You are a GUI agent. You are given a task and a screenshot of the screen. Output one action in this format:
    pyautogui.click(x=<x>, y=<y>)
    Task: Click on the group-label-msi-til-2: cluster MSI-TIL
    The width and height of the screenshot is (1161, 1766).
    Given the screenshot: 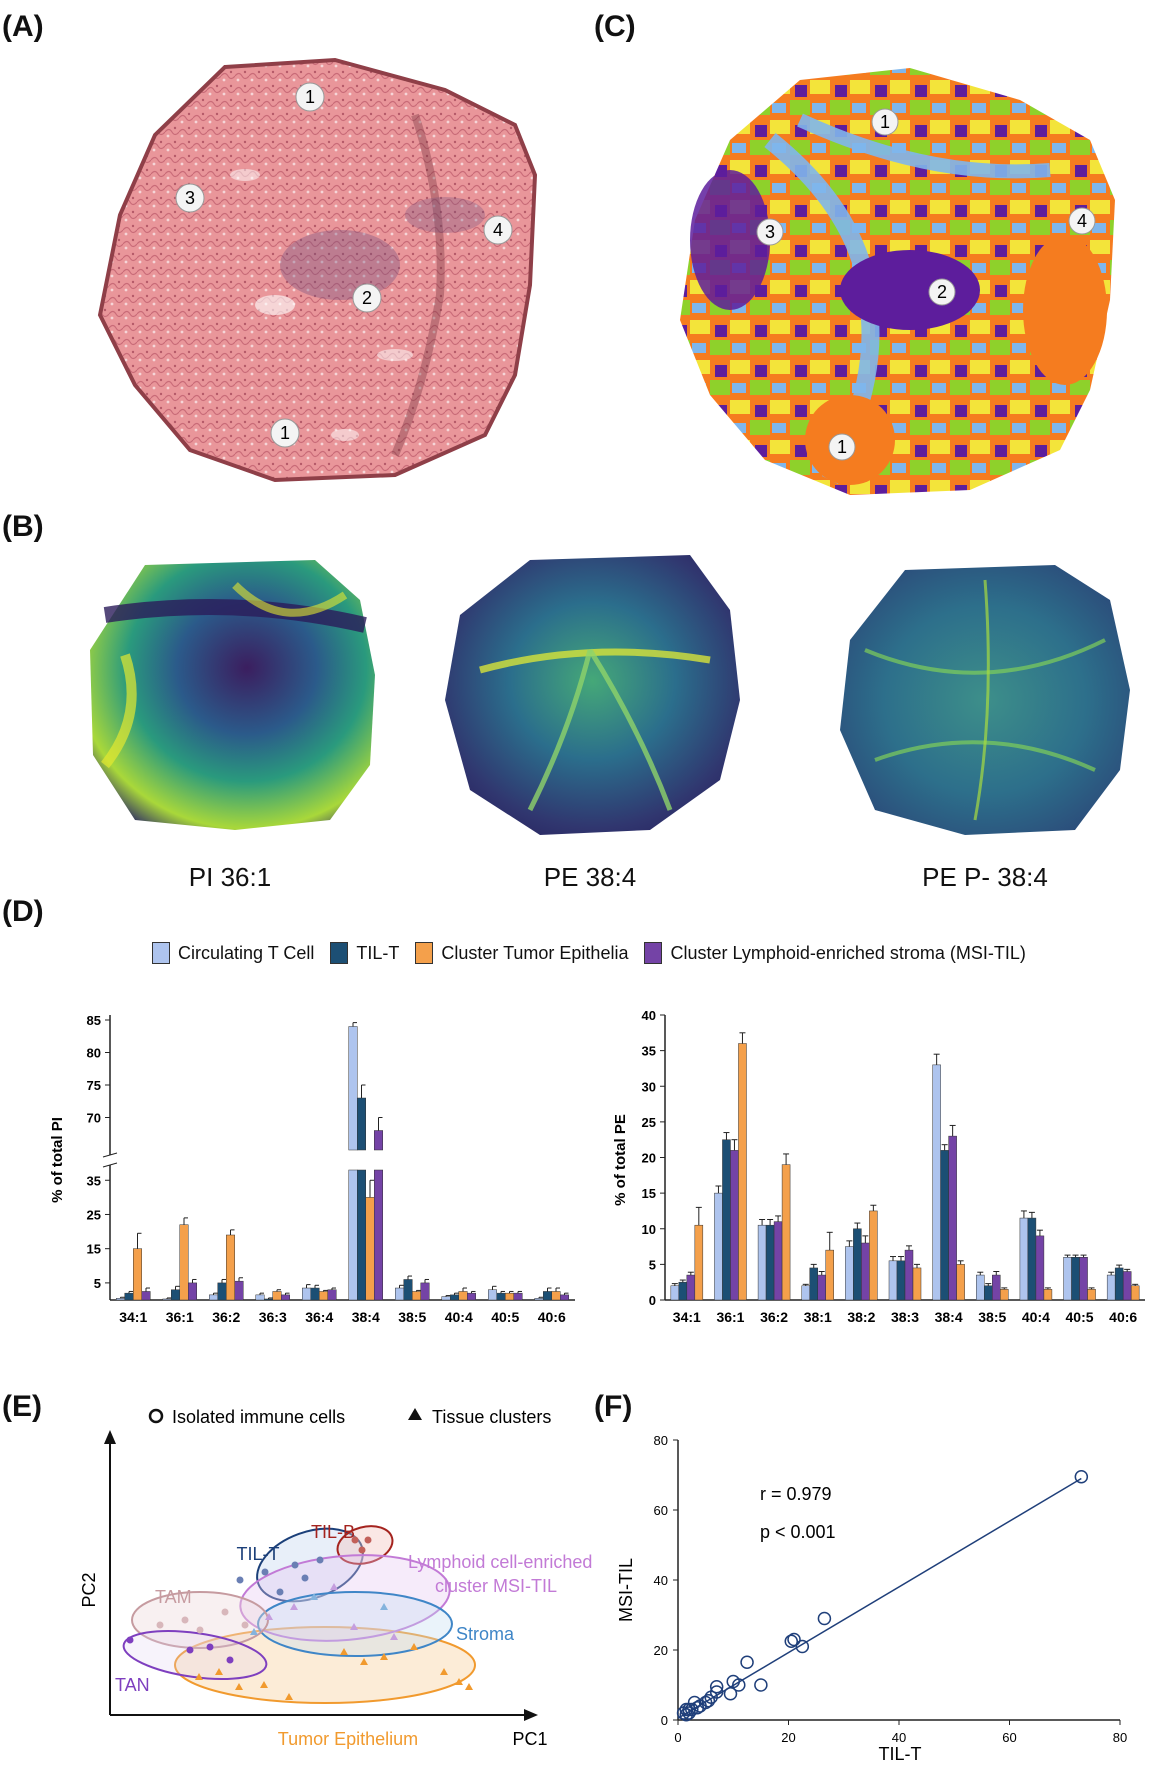 What is the action you would take?
    pyautogui.click(x=496, y=1586)
    